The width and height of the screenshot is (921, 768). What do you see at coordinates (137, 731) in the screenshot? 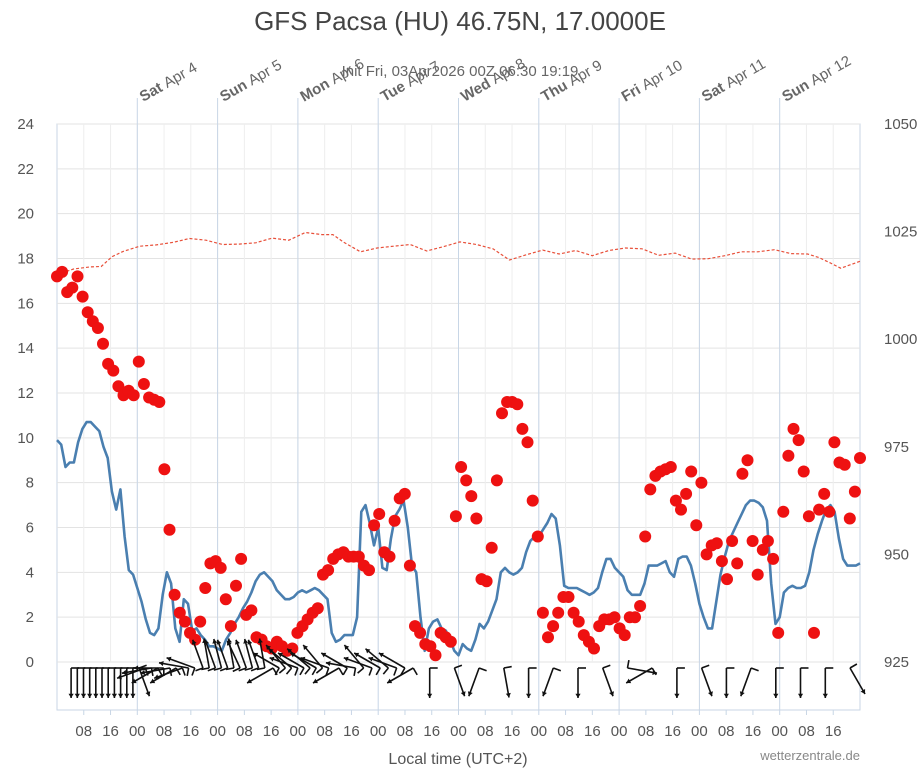
I see `x-tick-label: 00` at bounding box center [137, 731].